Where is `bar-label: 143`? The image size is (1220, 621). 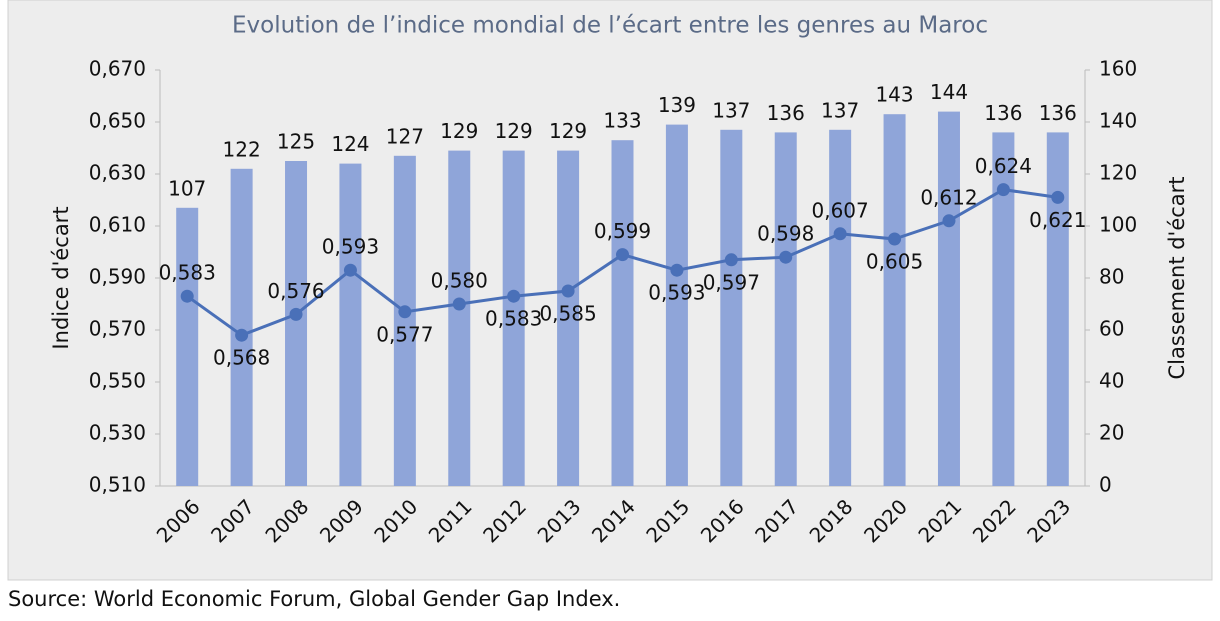 bar-label: 143 is located at coordinates (894, 95).